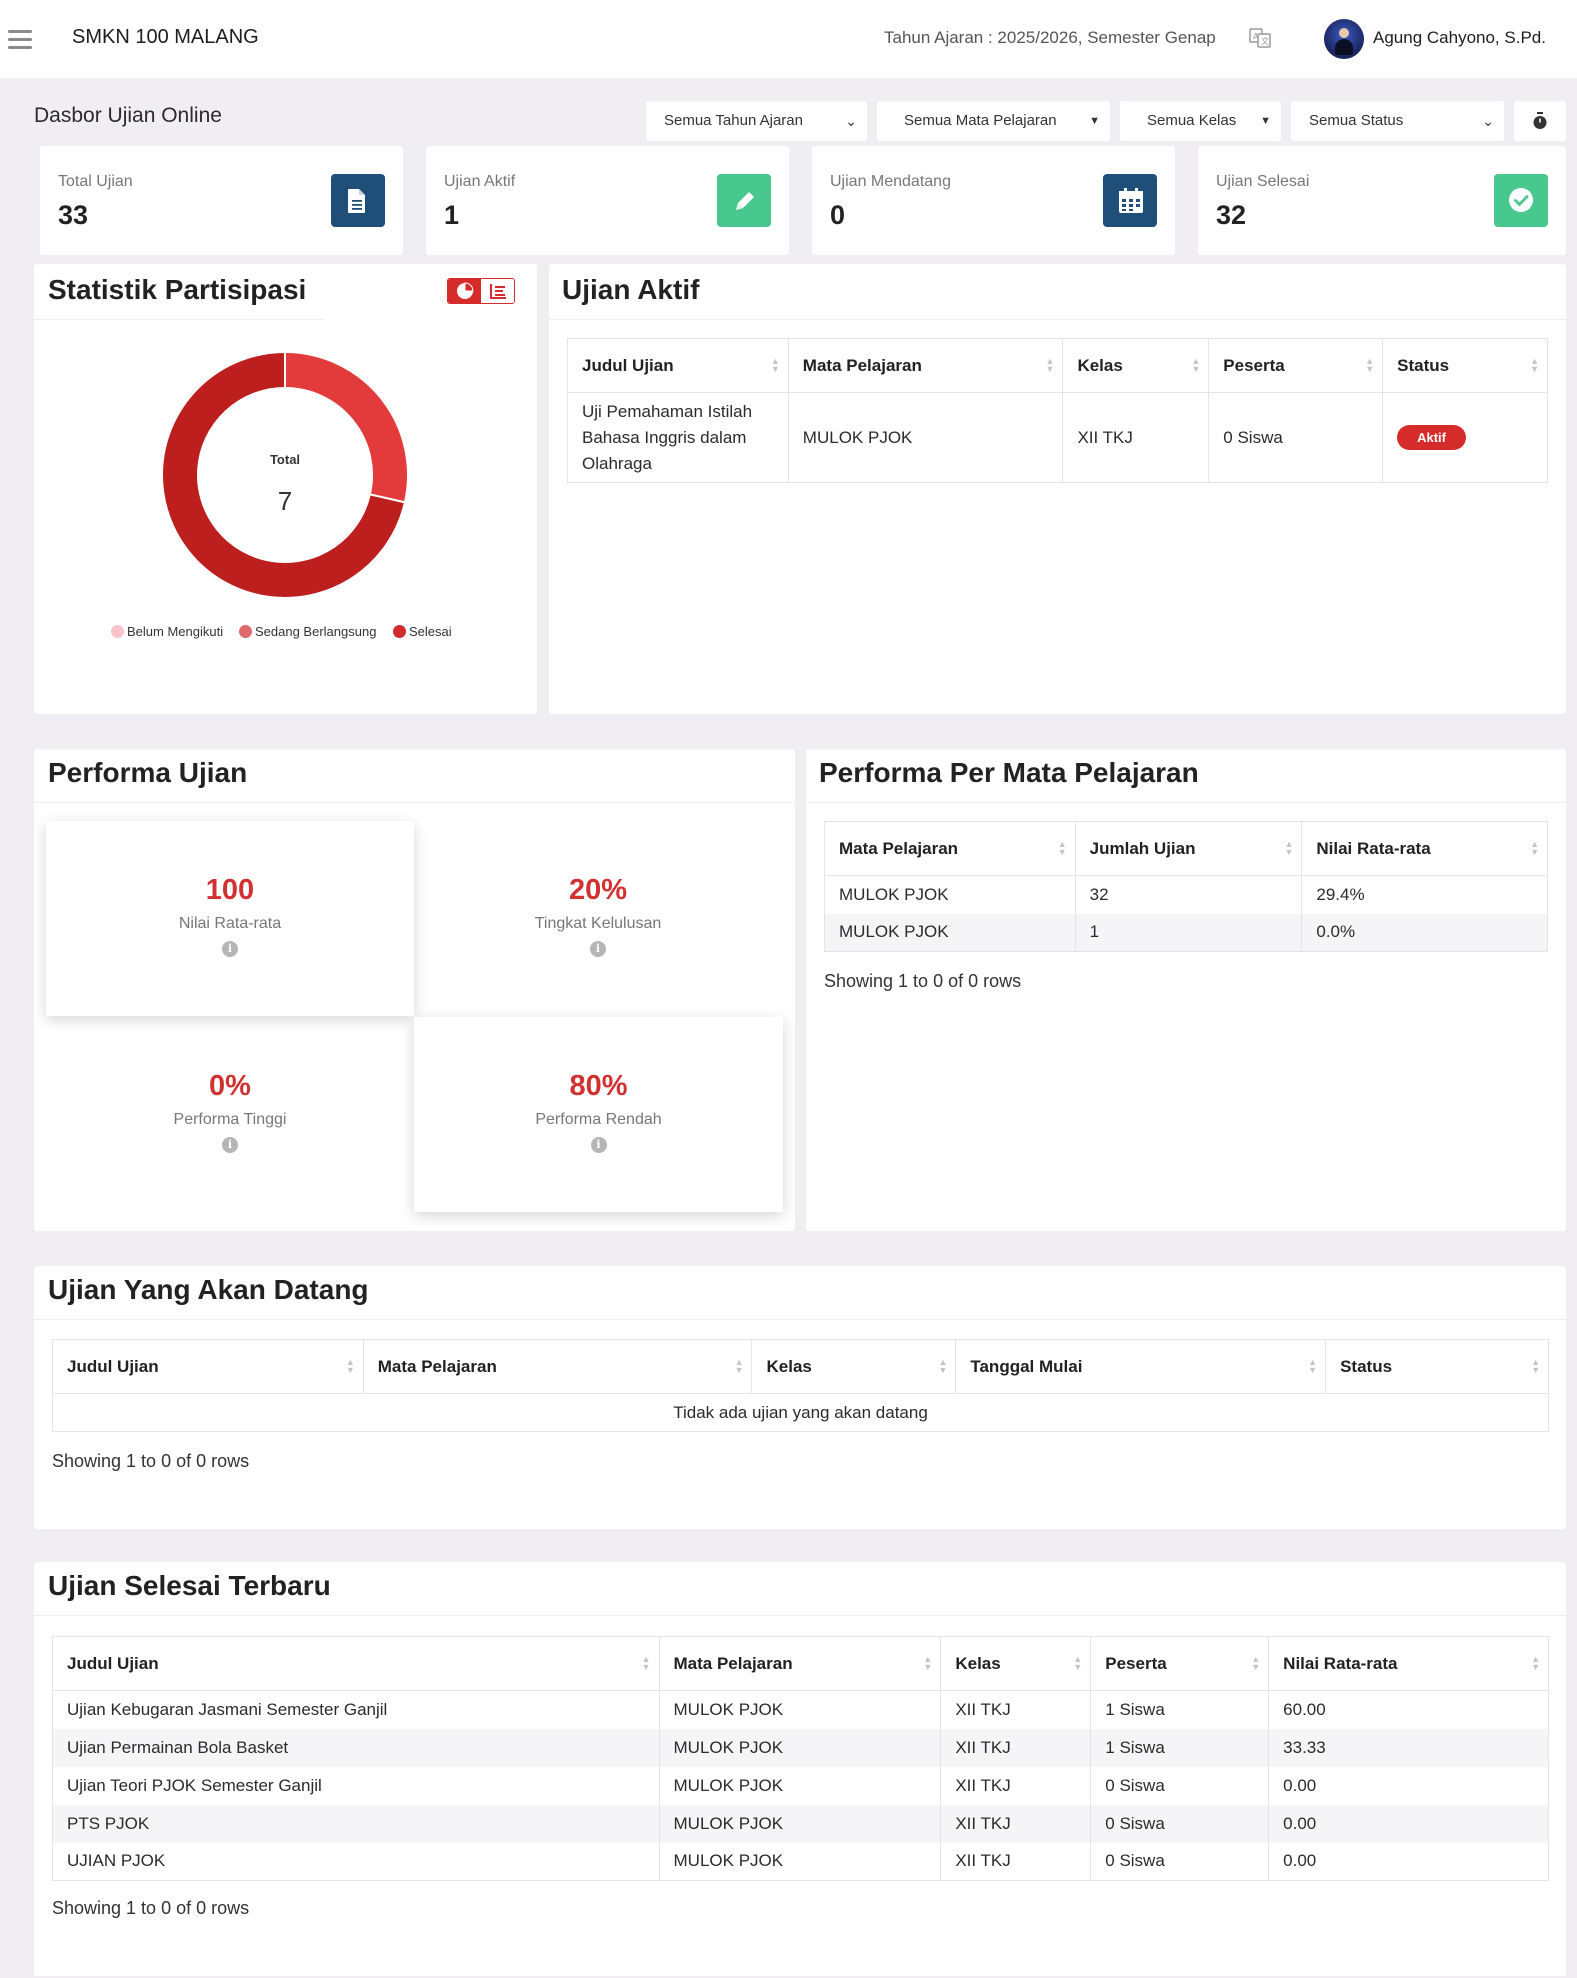 This screenshot has width=1577, height=1978. I want to click on user-name: Agung Cahyono, S.Pd., so click(1459, 37).